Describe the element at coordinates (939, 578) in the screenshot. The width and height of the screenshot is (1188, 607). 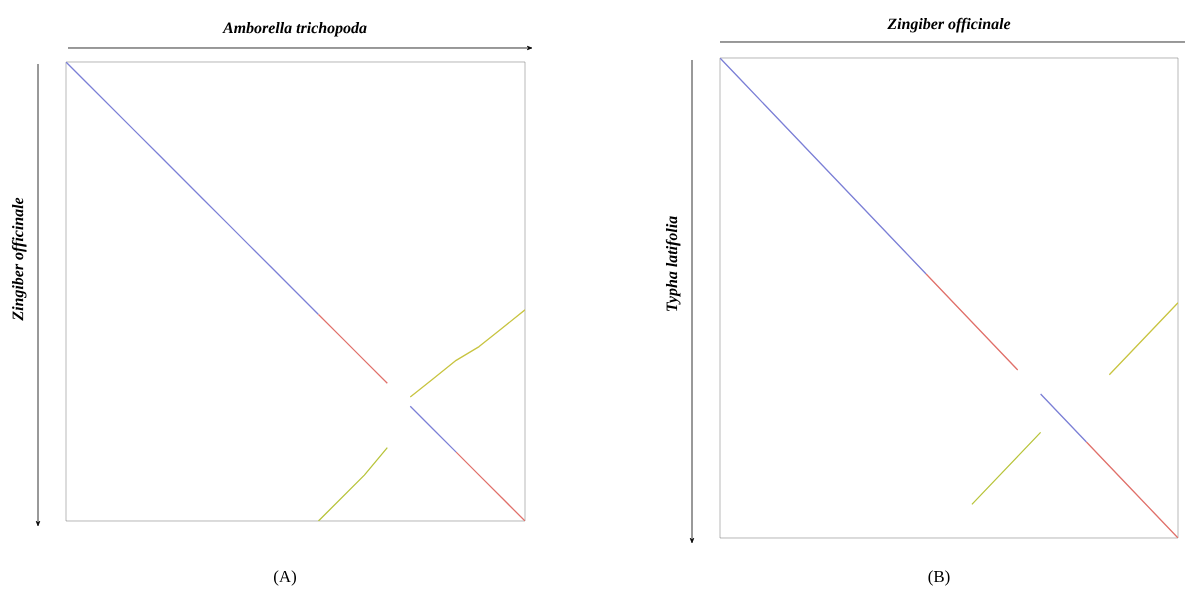
I see `text: (B)` at that location.